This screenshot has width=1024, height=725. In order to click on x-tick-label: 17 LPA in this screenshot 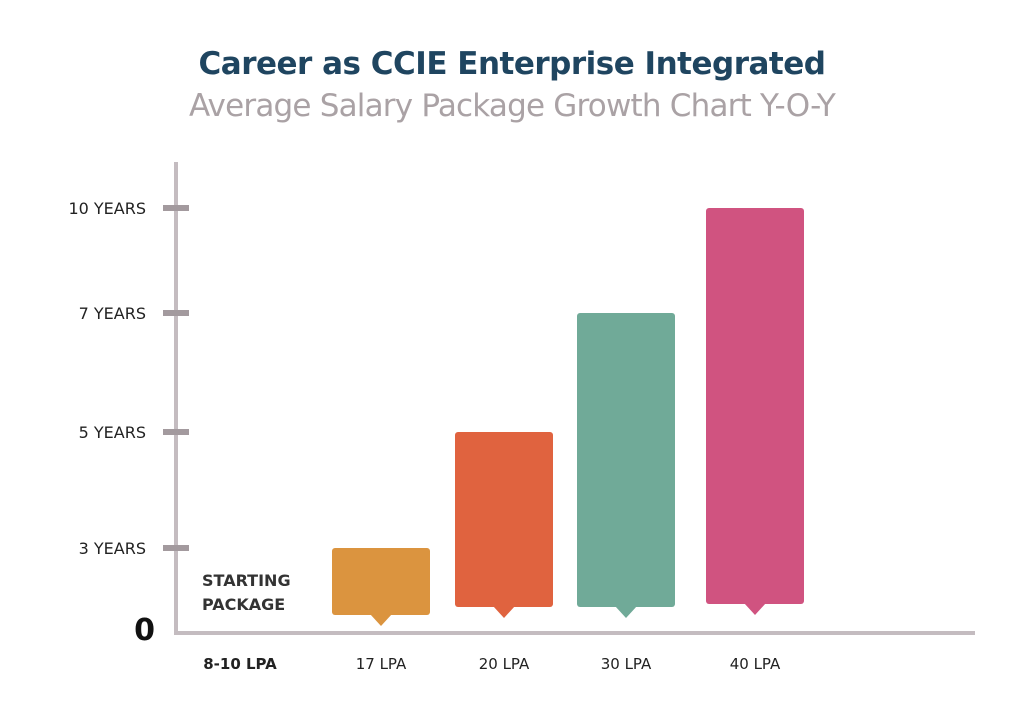, I will do `click(381, 664)`.